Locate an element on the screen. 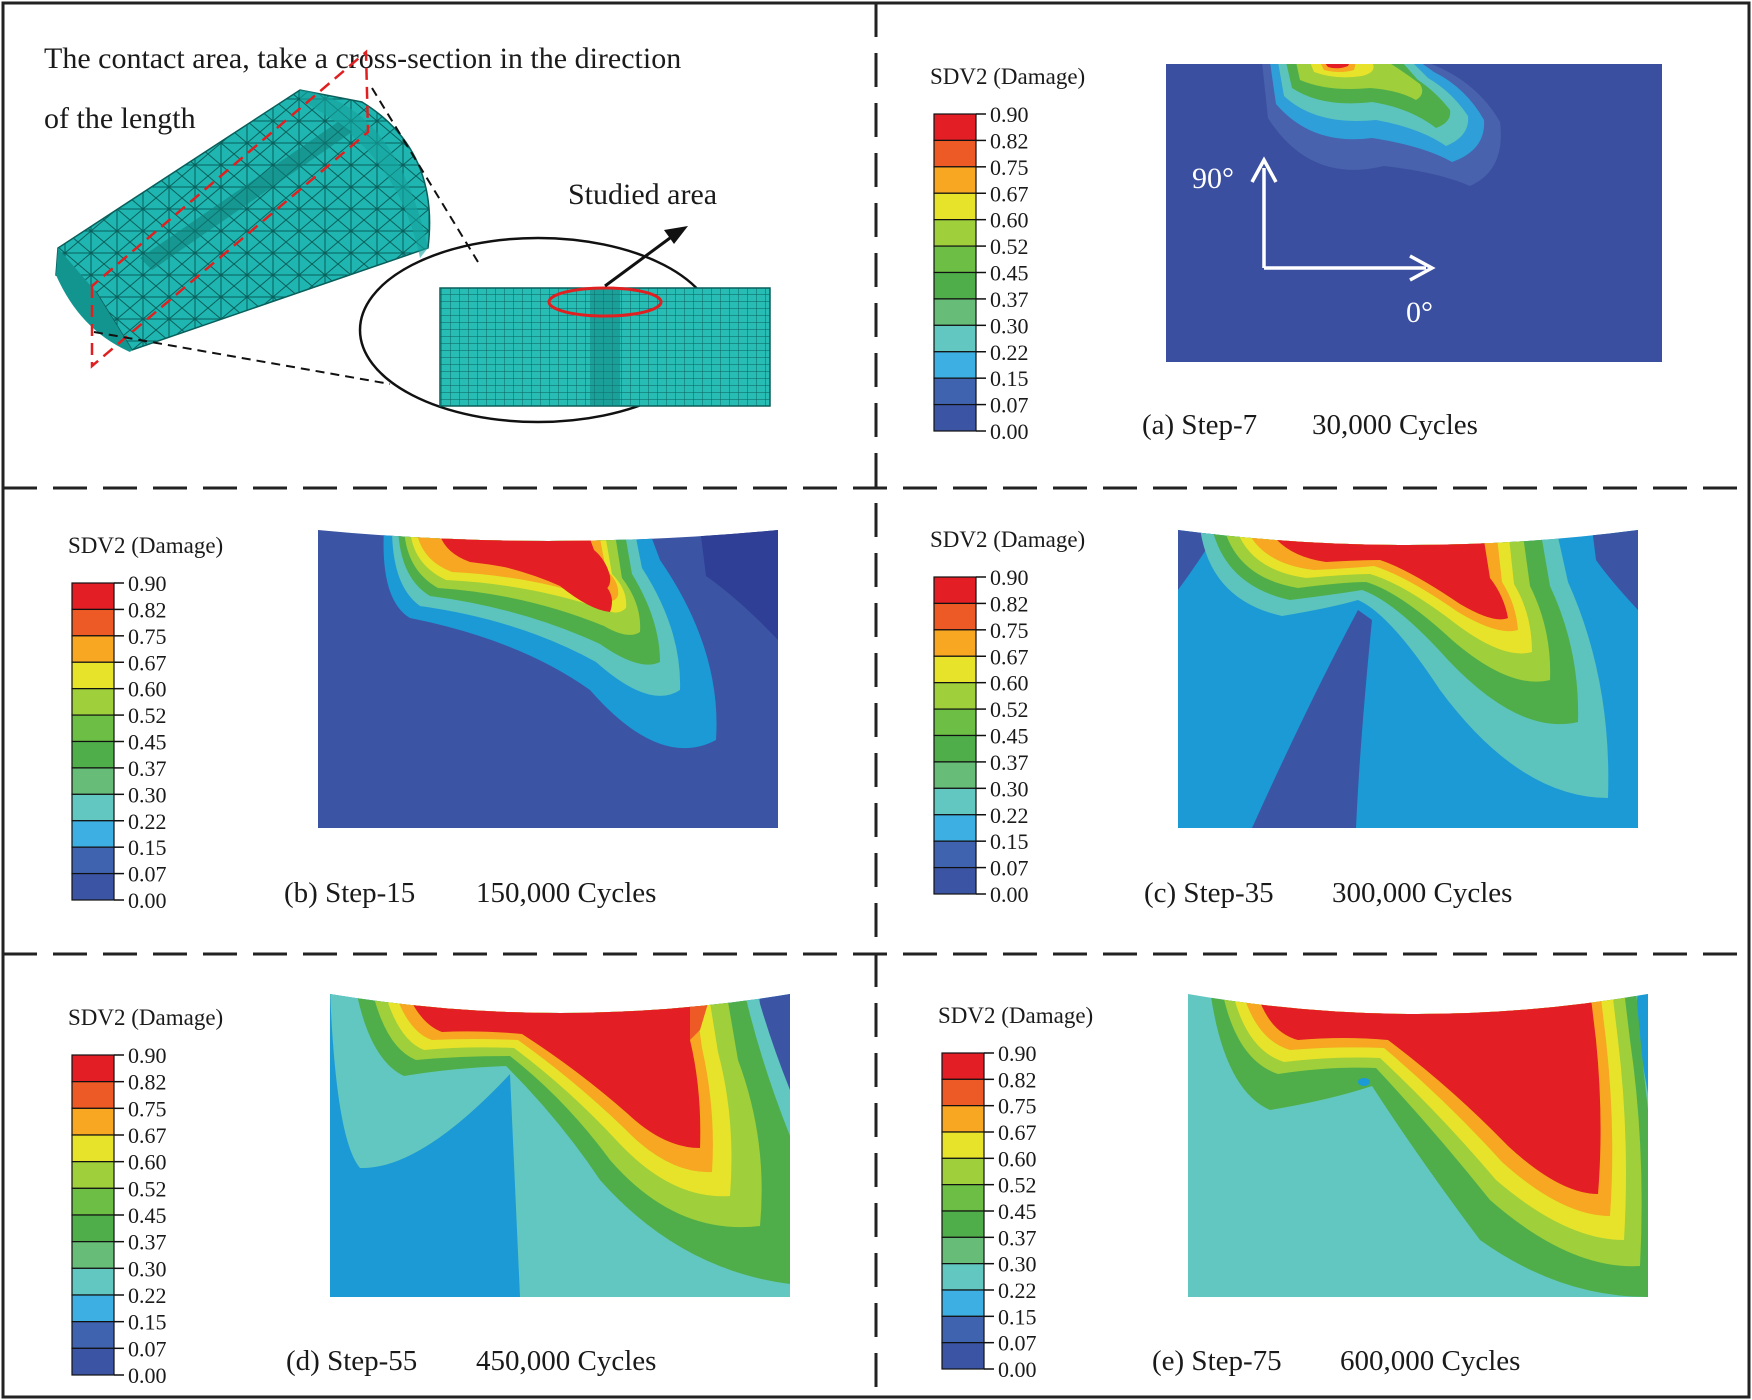 The image size is (1752, 1400). studied-area-arrowhead is located at coordinates (676, 235).